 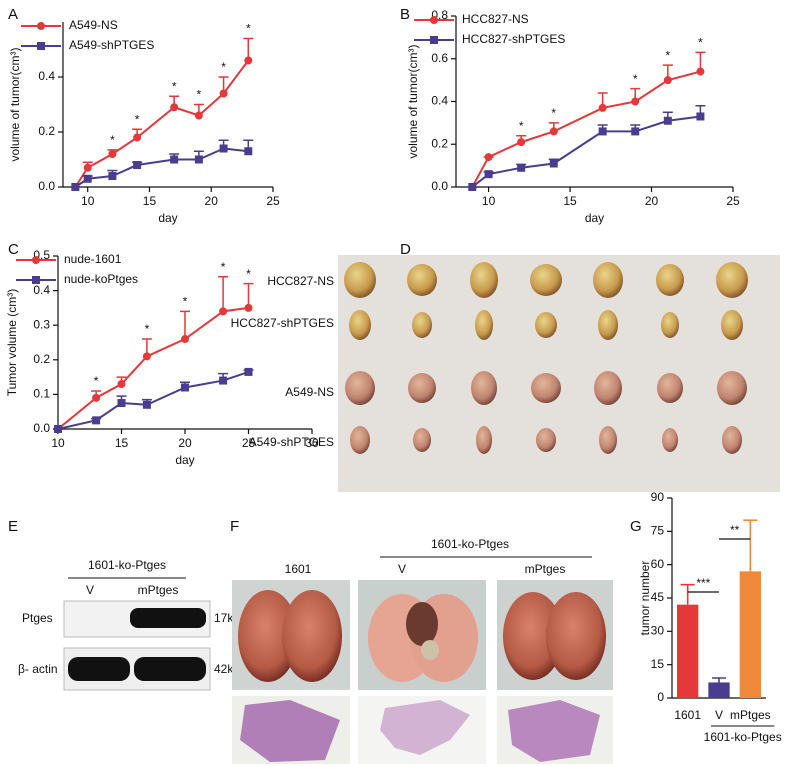 What do you see at coordinates (234, 526) in the screenshot?
I see `panel-label: F` at bounding box center [234, 526].